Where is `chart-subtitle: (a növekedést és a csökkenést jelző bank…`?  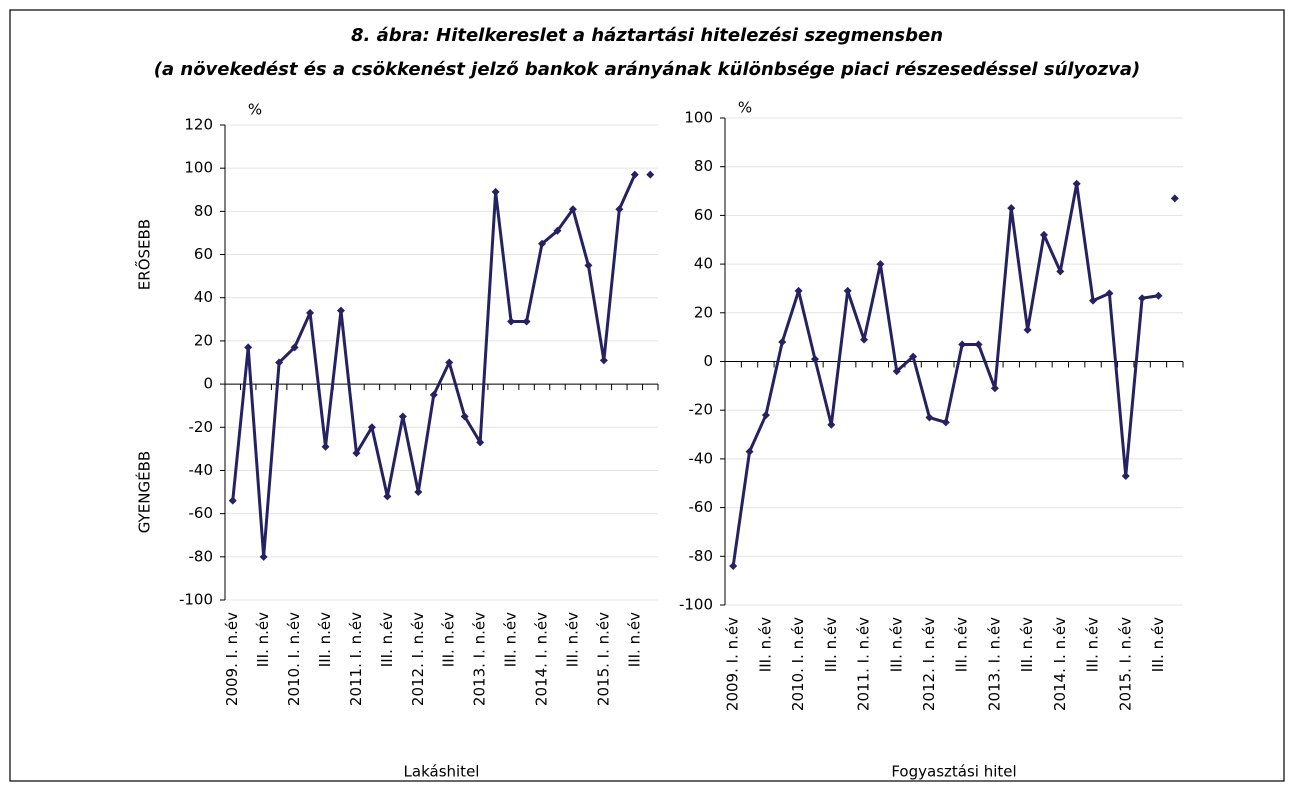
chart-subtitle: (a növekedést és a csökkenést jelző bank… is located at coordinates (647, 69).